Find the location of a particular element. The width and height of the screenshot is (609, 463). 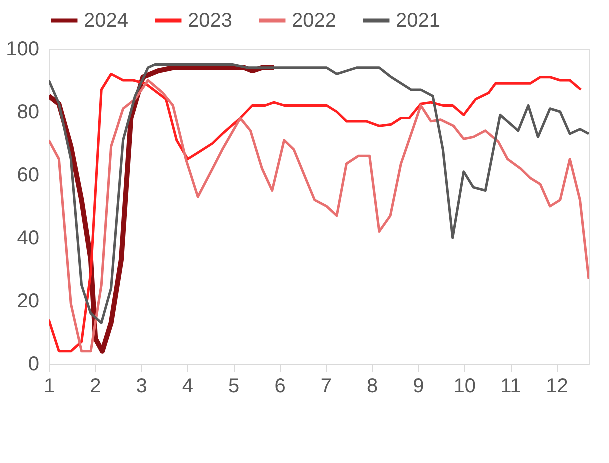

x-tick-label: 5 is located at coordinates (234, 387).